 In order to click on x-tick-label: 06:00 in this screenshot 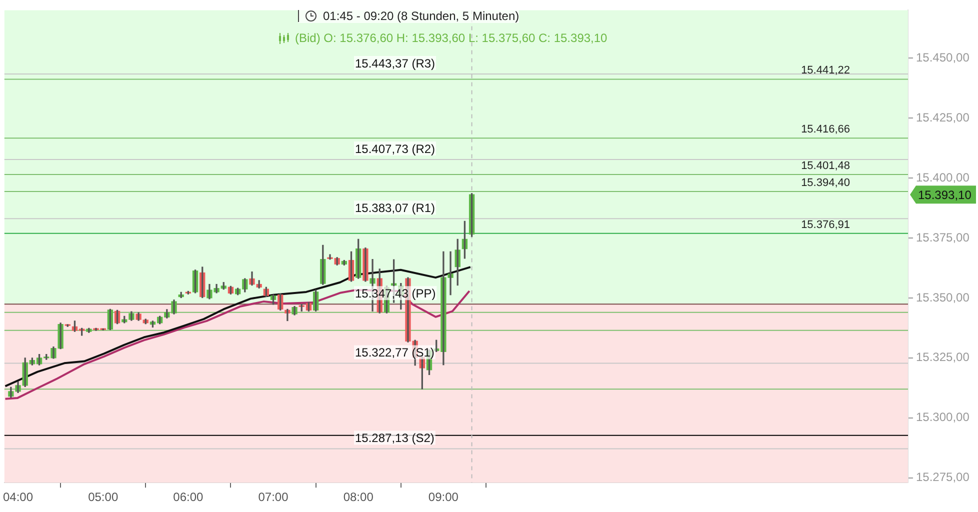, I will do `click(188, 497)`.